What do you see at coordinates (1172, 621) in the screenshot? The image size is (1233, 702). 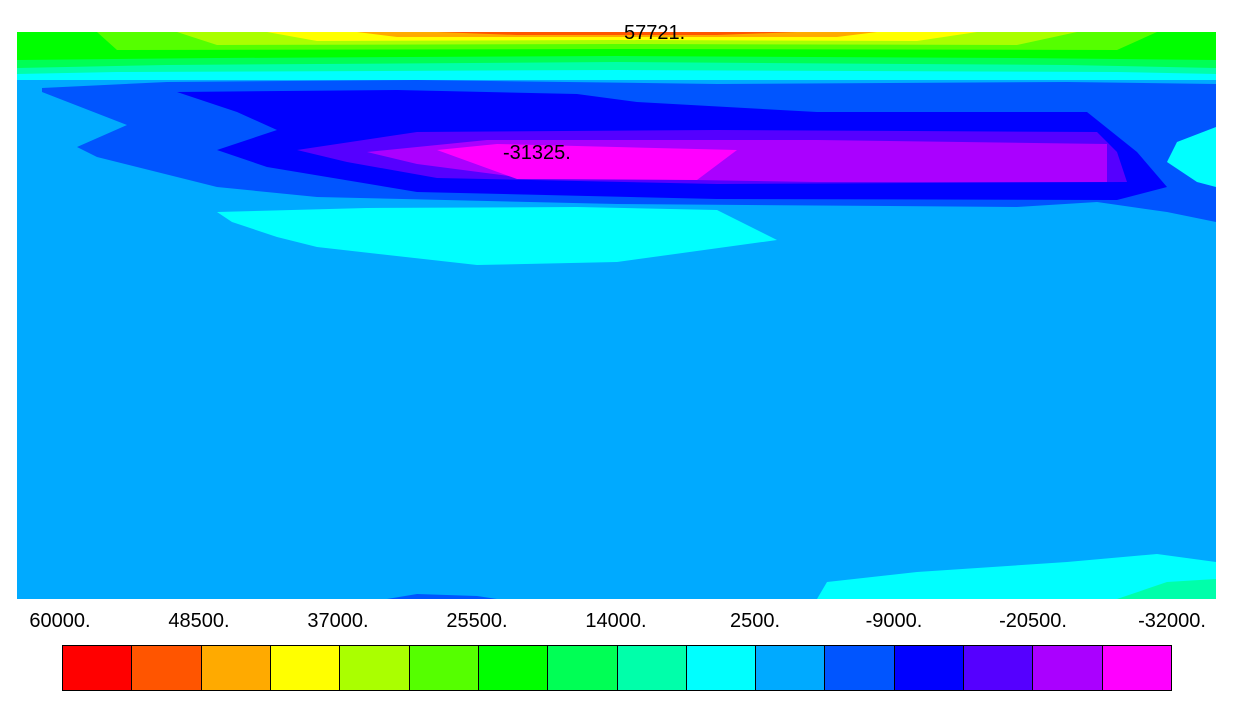 I see `colorbar-tick-label: -32000.` at bounding box center [1172, 621].